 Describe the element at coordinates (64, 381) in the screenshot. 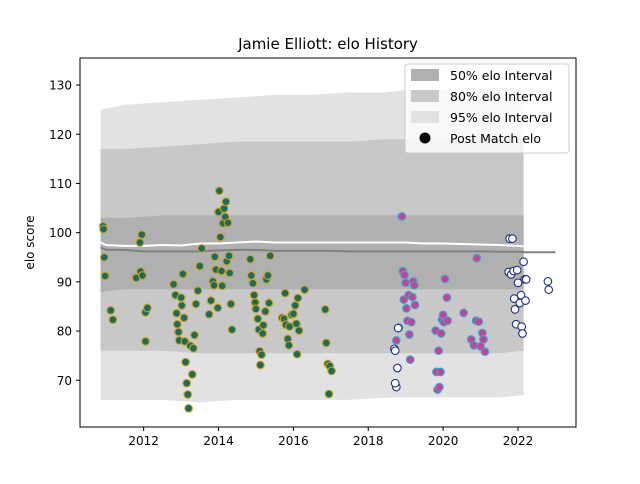

I see `y-tick-label: 70` at that location.